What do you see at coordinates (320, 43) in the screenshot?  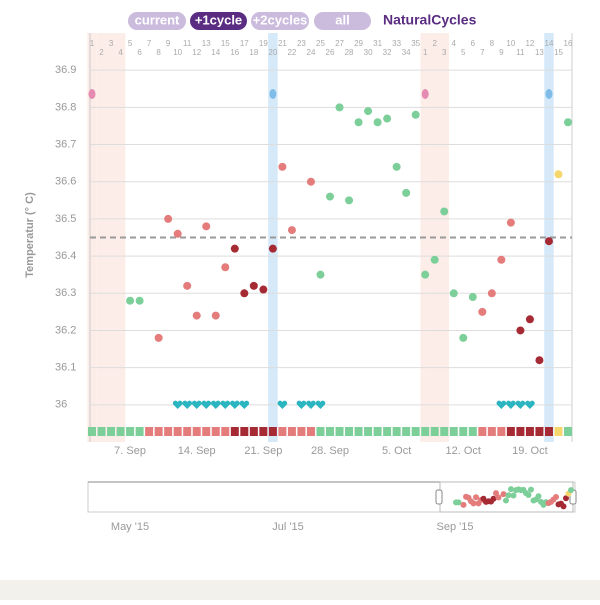 I see `day-number: 25` at bounding box center [320, 43].